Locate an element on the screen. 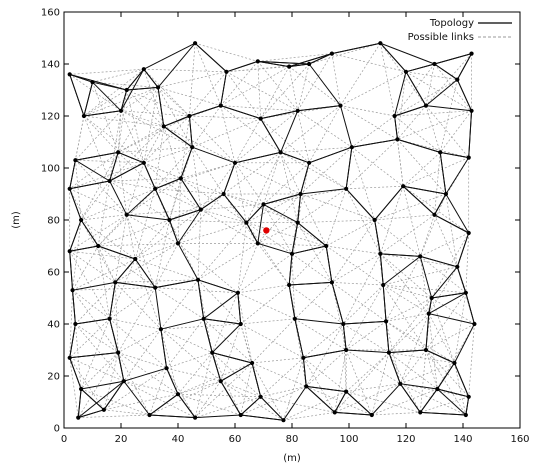 The width and height of the screenshot is (536, 463). y-tick-label: 140 is located at coordinates (50, 65).